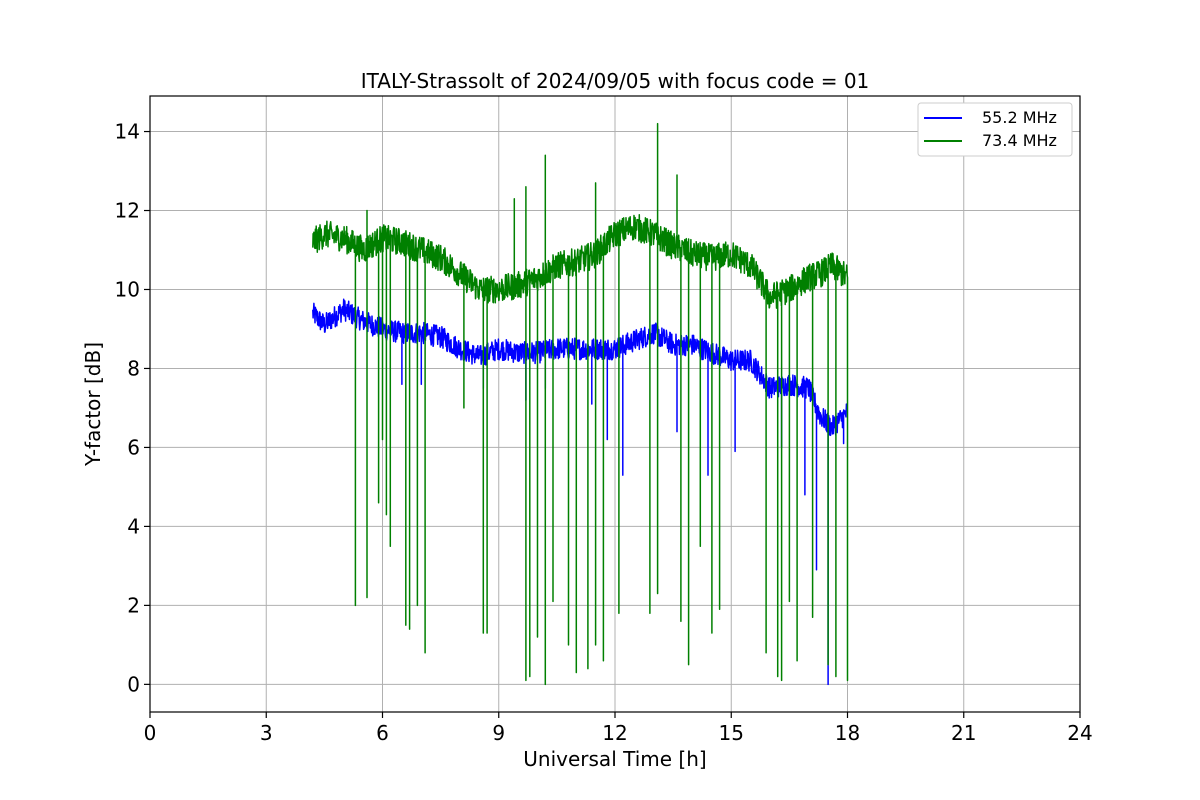  What do you see at coordinates (731, 733) in the screenshot?
I see `x-tick-label: 15` at bounding box center [731, 733].